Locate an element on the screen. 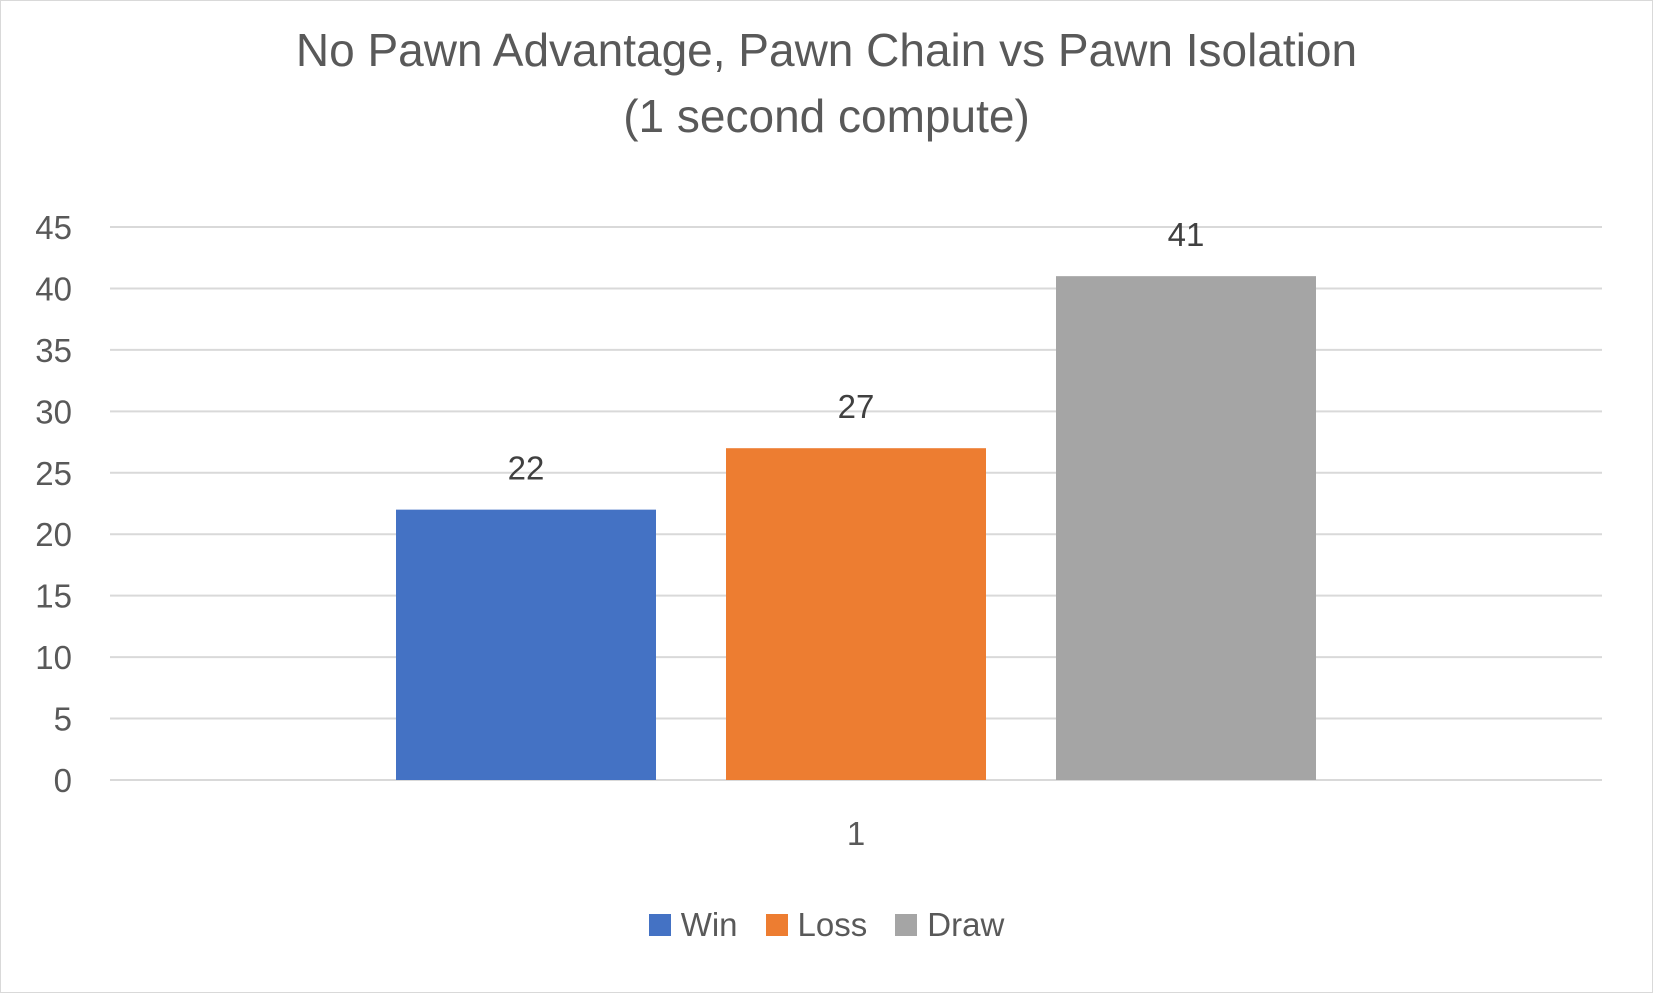 This screenshot has width=1653, height=993. y-tick-label: 5 is located at coordinates (63, 719).